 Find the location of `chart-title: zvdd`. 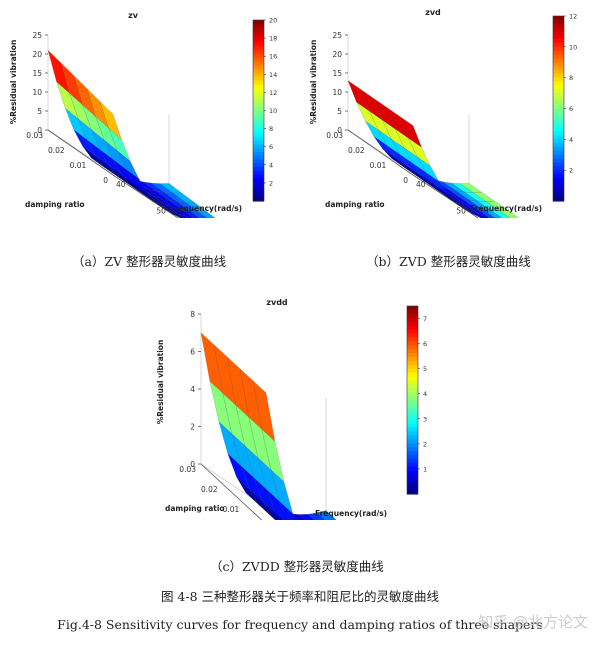

chart-title: zvdd is located at coordinates (277, 302).